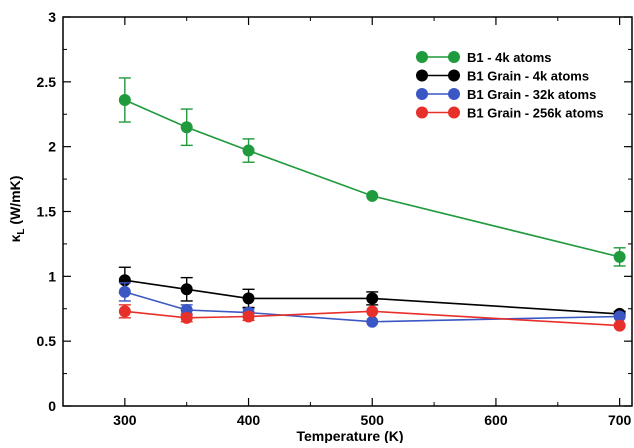 This screenshot has height=448, width=634. I want to click on y-axis-title-main: κ, so click(15, 238).